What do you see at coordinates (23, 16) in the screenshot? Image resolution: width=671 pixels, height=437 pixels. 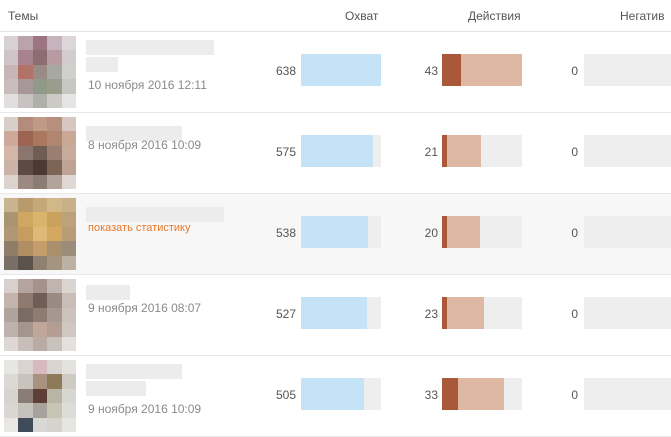 I see `column-header-topics: Темы` at bounding box center [23, 16].